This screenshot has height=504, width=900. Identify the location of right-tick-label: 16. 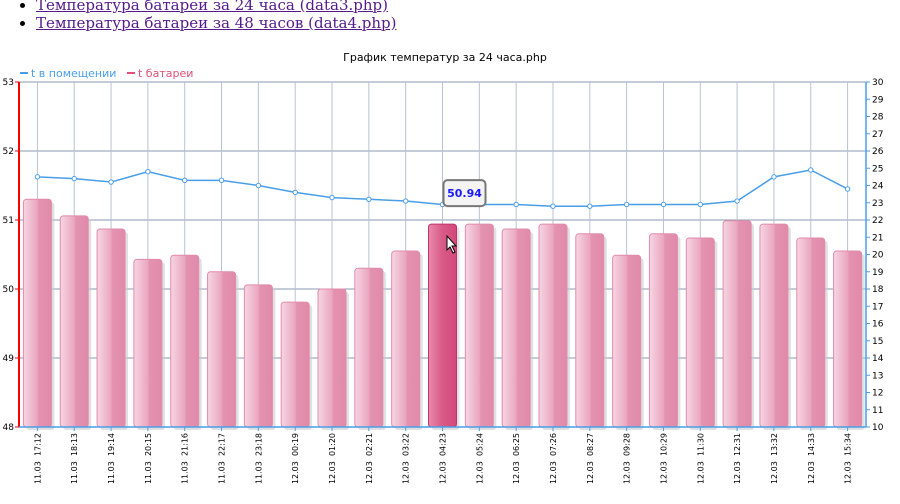
(878, 325).